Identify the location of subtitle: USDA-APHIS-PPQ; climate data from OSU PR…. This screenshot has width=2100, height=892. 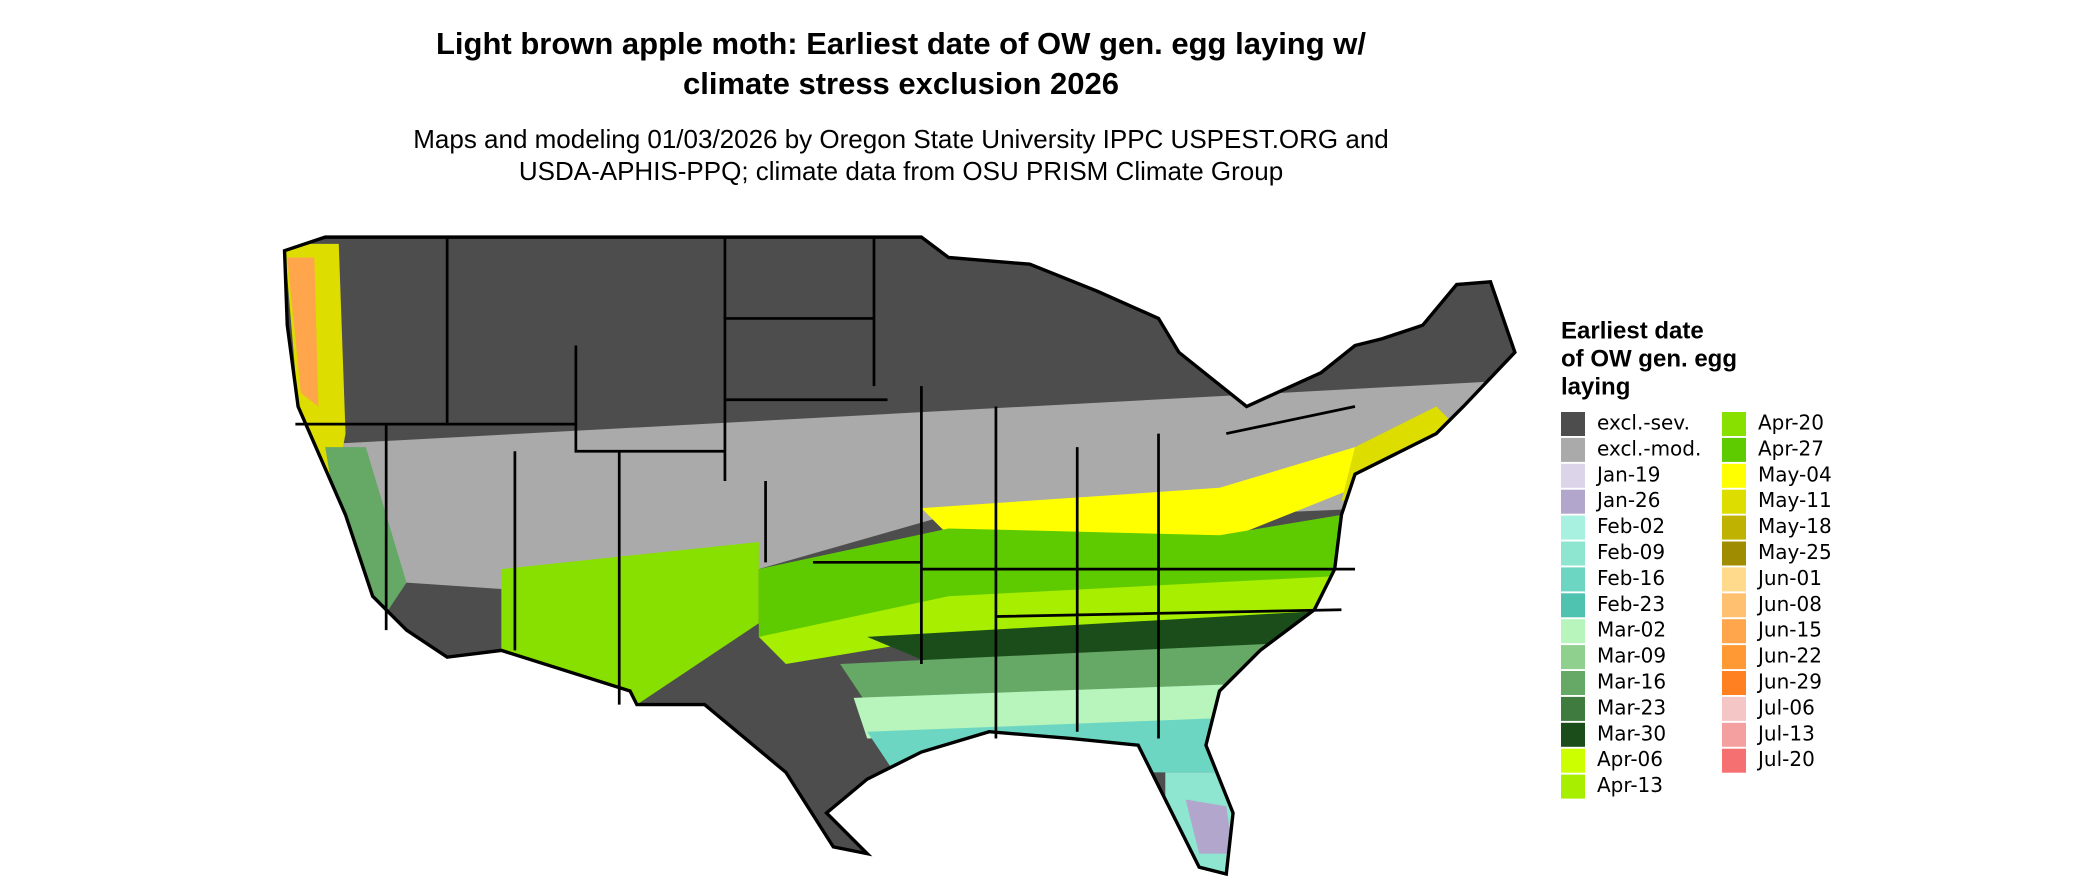
(901, 171).